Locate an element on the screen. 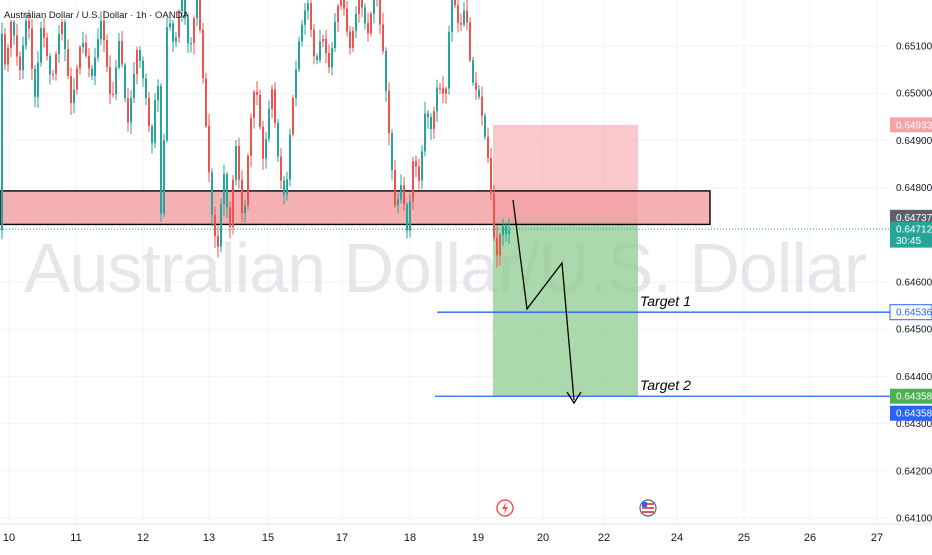 The width and height of the screenshot is (932, 555). price-label-badge: 0.64536 is located at coordinates (910, 312).